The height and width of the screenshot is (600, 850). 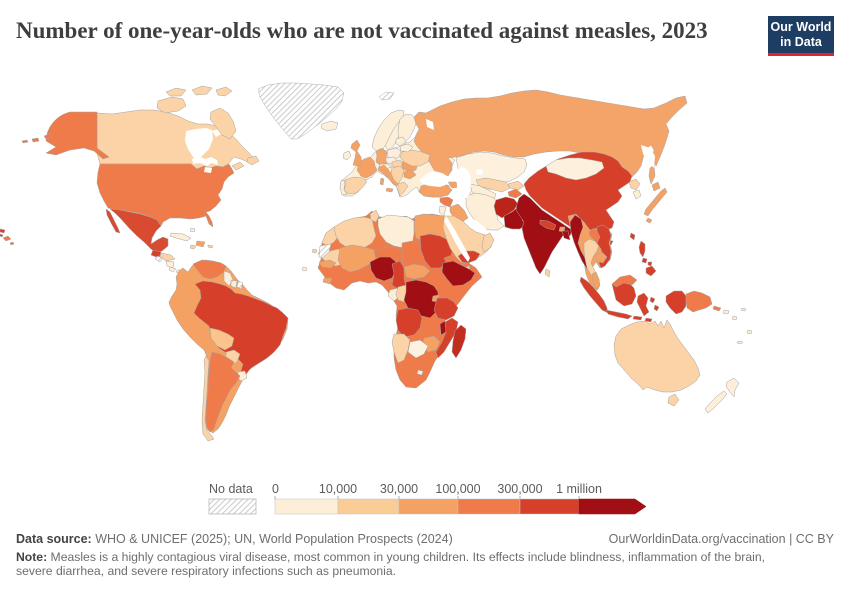 What do you see at coordinates (579, 489) in the screenshot?
I see `svg-text: 1 million` at bounding box center [579, 489].